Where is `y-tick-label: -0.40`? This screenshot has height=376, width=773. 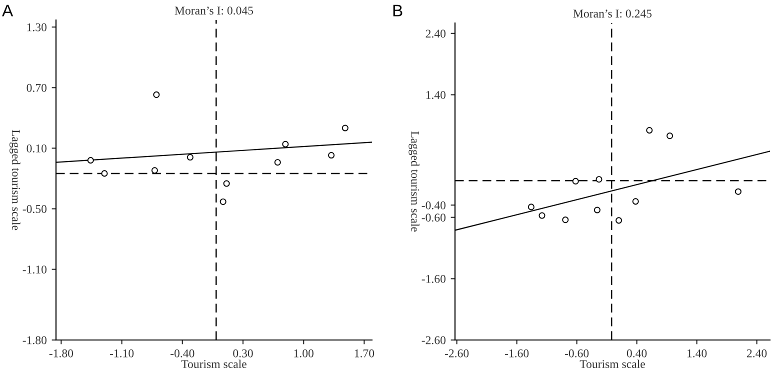 y-tick-label: -0.40 is located at coordinates (434, 205).